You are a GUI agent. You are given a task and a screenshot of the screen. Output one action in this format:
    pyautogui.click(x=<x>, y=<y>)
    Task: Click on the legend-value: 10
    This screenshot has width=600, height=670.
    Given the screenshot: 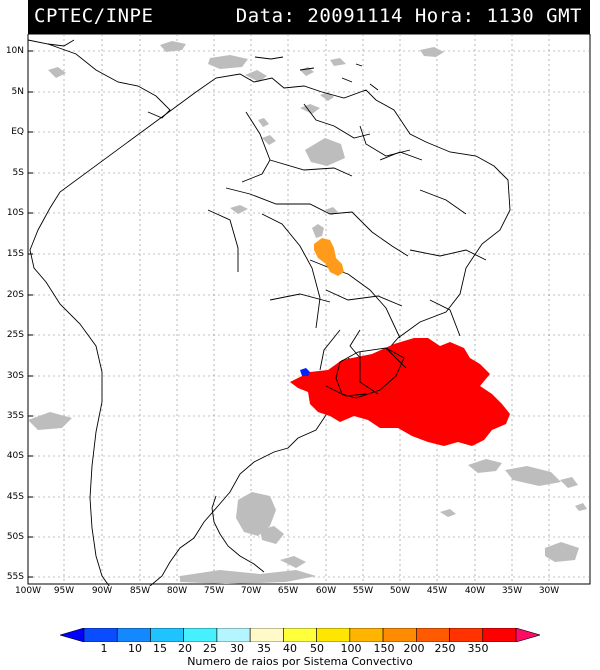 What is the action you would take?
    pyautogui.click(x=135, y=648)
    